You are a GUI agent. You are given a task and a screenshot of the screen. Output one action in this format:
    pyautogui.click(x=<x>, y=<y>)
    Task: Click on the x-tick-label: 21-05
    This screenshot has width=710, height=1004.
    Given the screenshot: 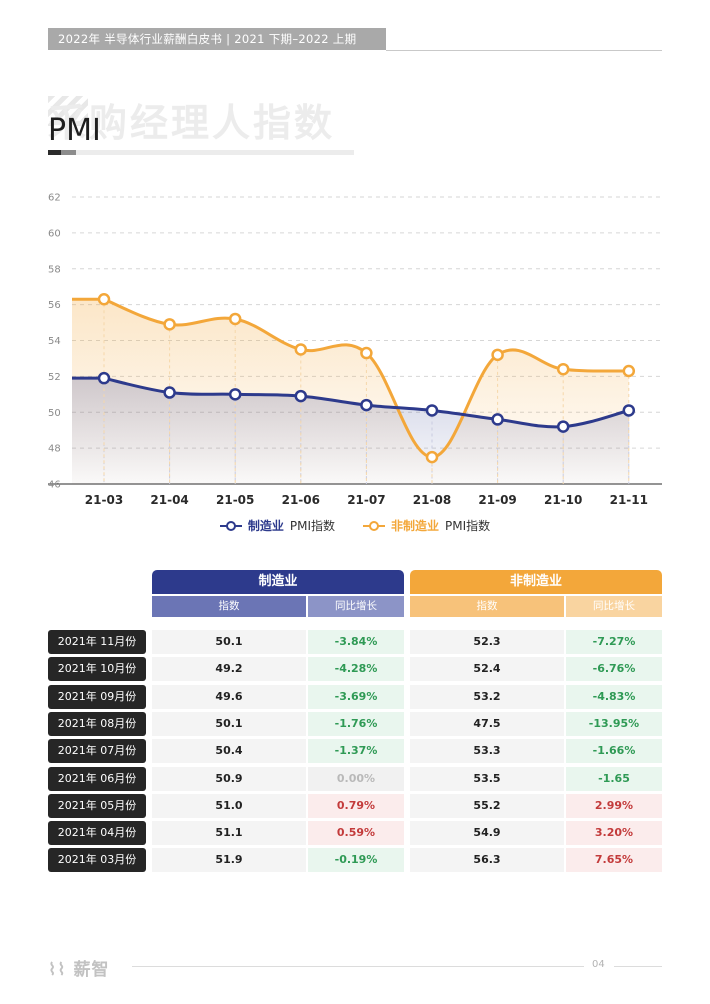 What is the action you would take?
    pyautogui.click(x=235, y=500)
    